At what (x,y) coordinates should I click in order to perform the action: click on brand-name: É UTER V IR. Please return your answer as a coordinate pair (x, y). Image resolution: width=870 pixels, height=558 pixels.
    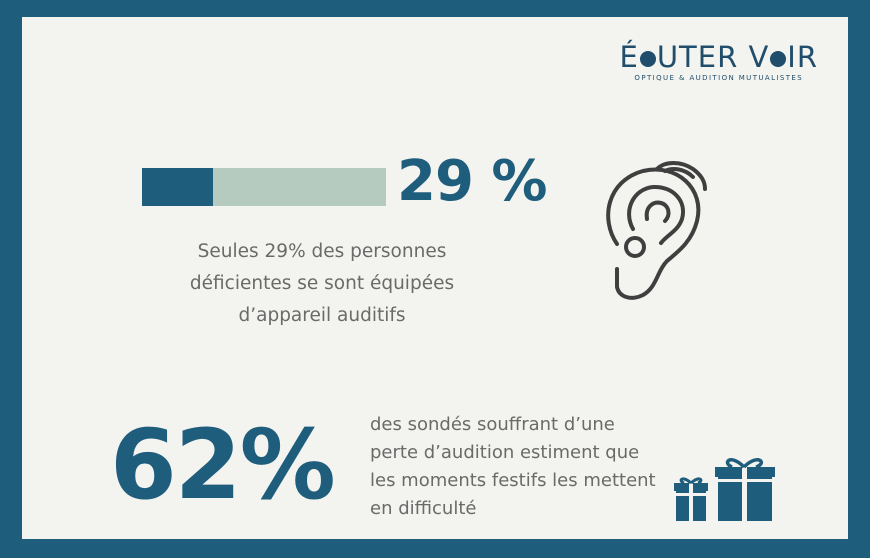
    Looking at the image, I should click on (718, 57).